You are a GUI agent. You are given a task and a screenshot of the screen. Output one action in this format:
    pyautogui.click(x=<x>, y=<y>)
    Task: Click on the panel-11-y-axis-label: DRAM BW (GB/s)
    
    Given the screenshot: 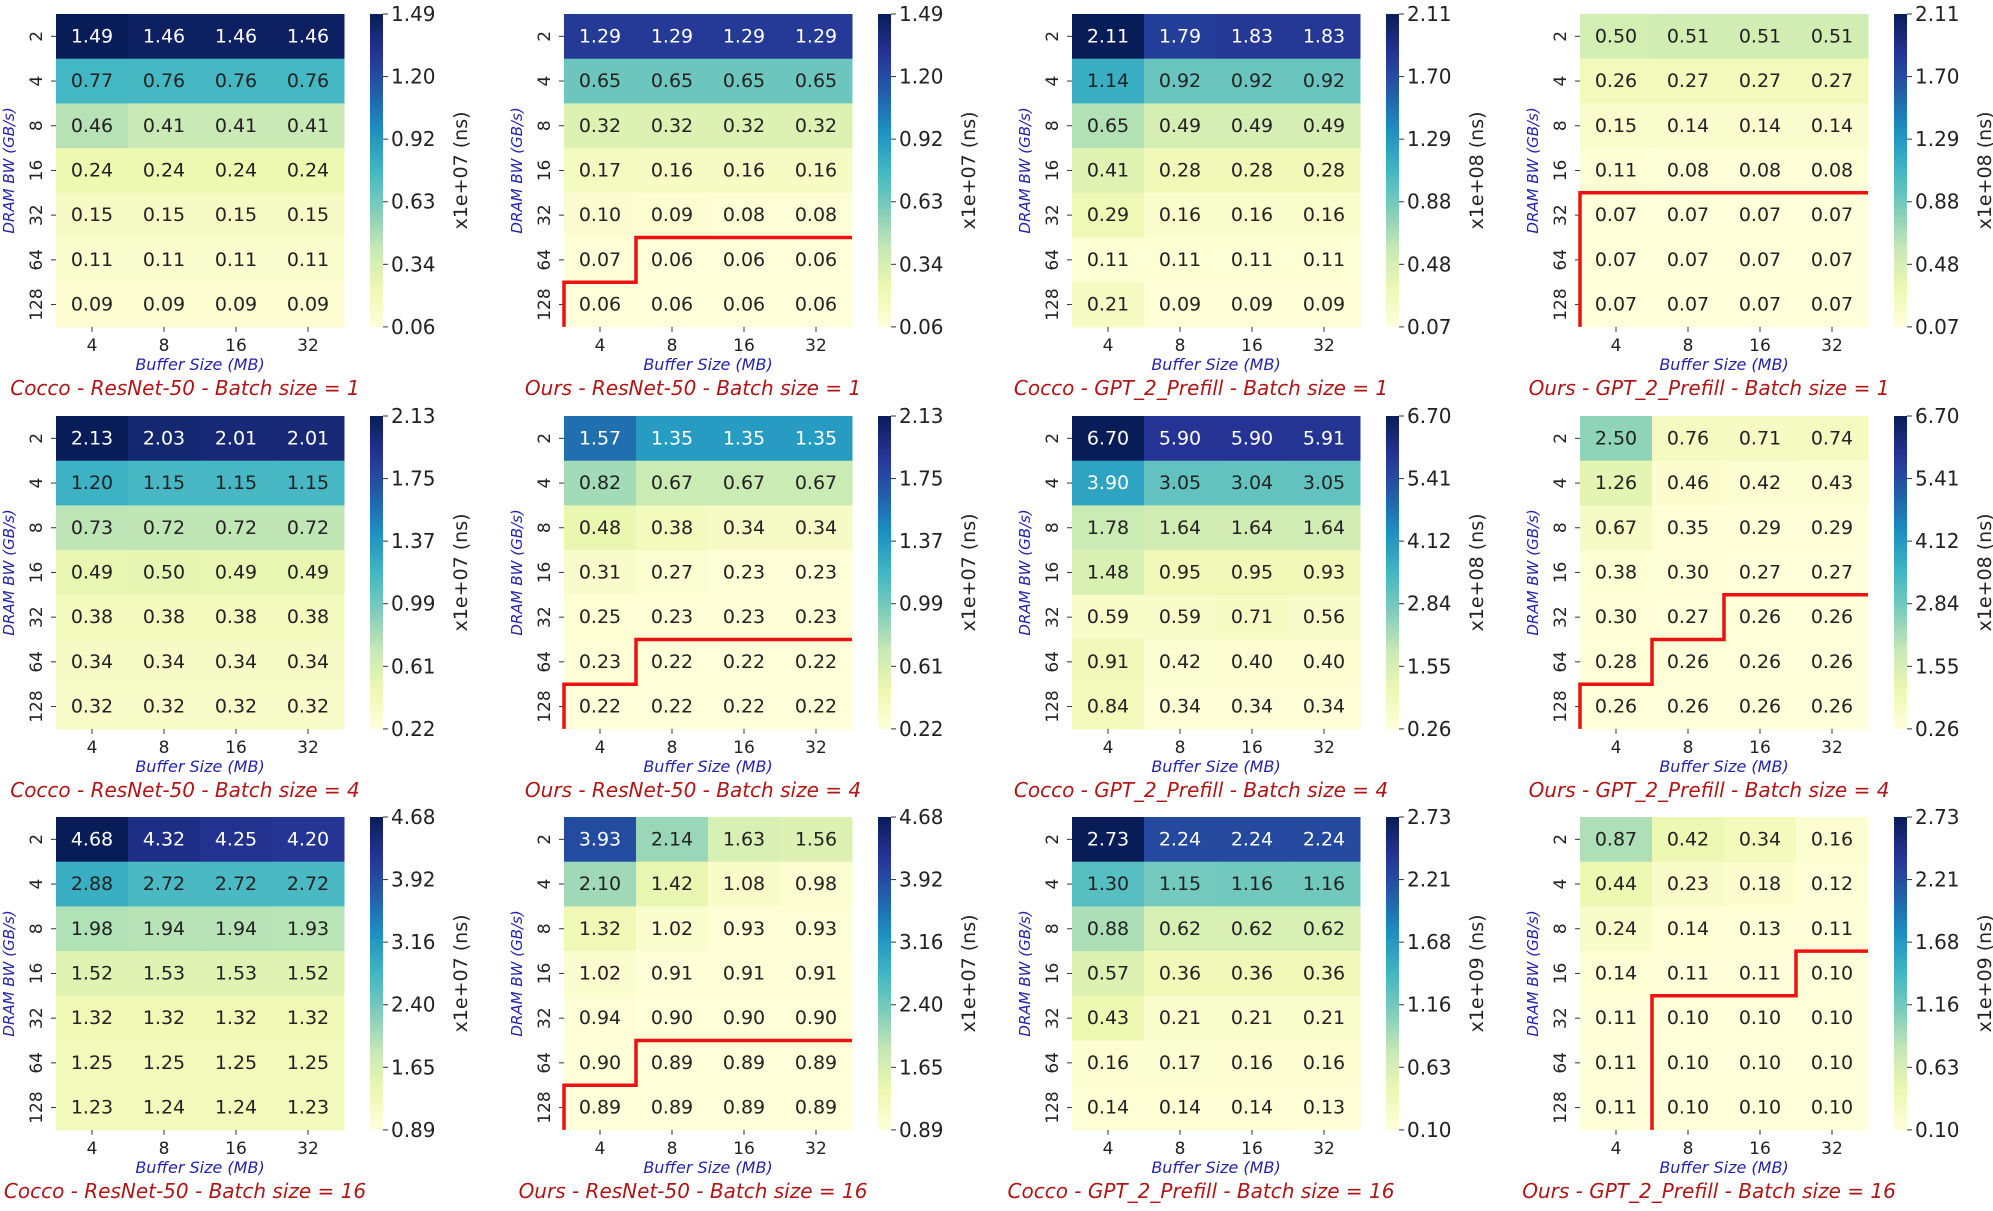 What is the action you would take?
    pyautogui.click(x=1025, y=973)
    